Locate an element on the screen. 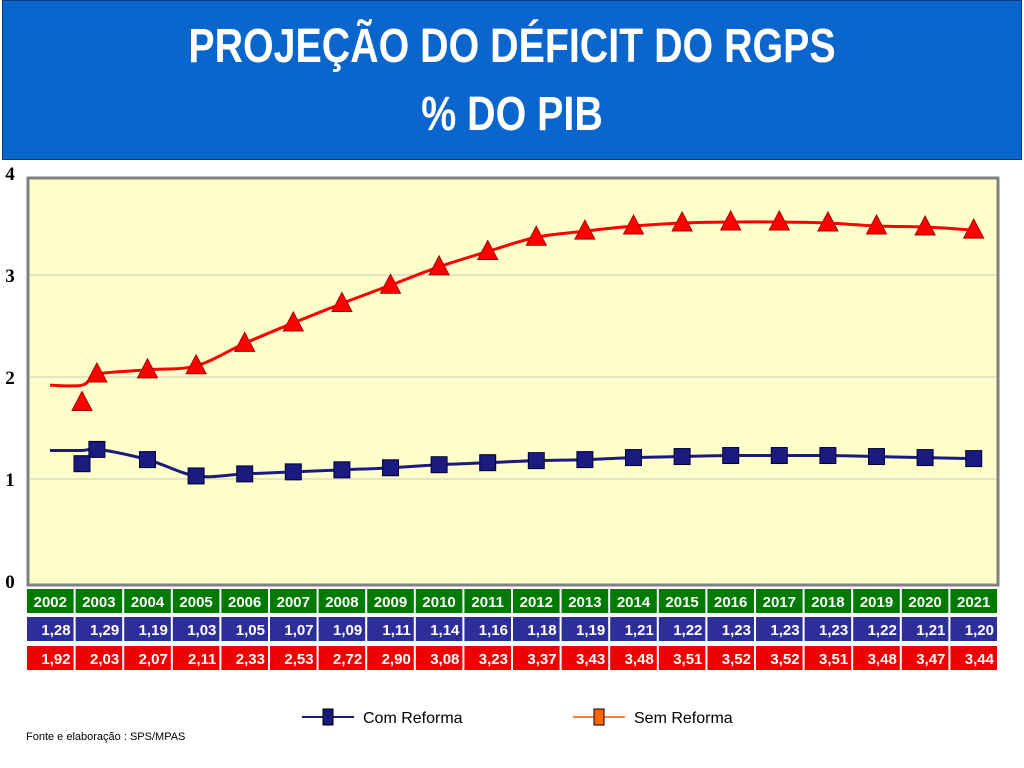 This screenshot has height=768, width=1024. x-tick-label: 2015 is located at coordinates (681, 602).